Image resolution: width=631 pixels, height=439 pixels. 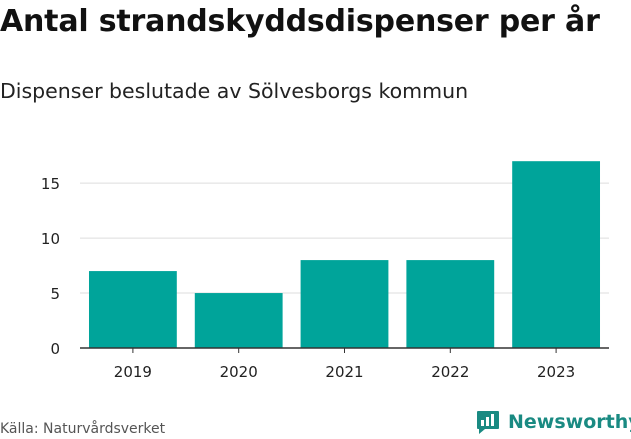 What do you see at coordinates (569, 422) in the screenshot?
I see `brand-name: Newsworthy` at bounding box center [569, 422].